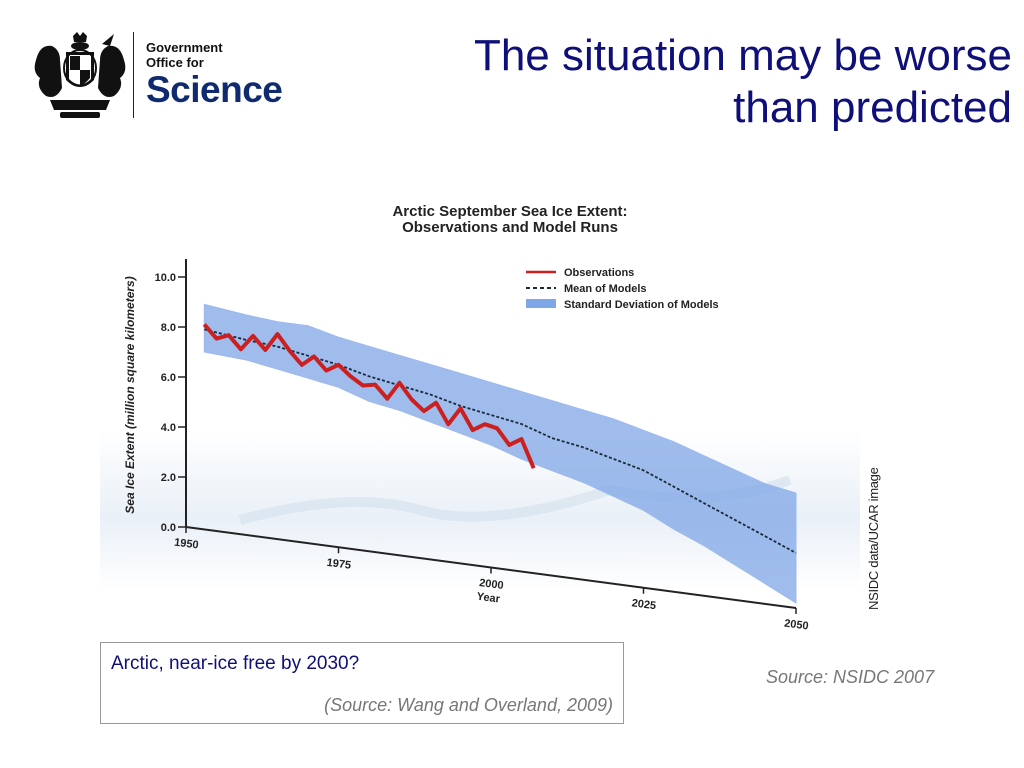 This screenshot has width=1024, height=768. Describe the element at coordinates (641, 305) in the screenshot. I see `legend-label-std: Standard Deviation of Models` at that location.